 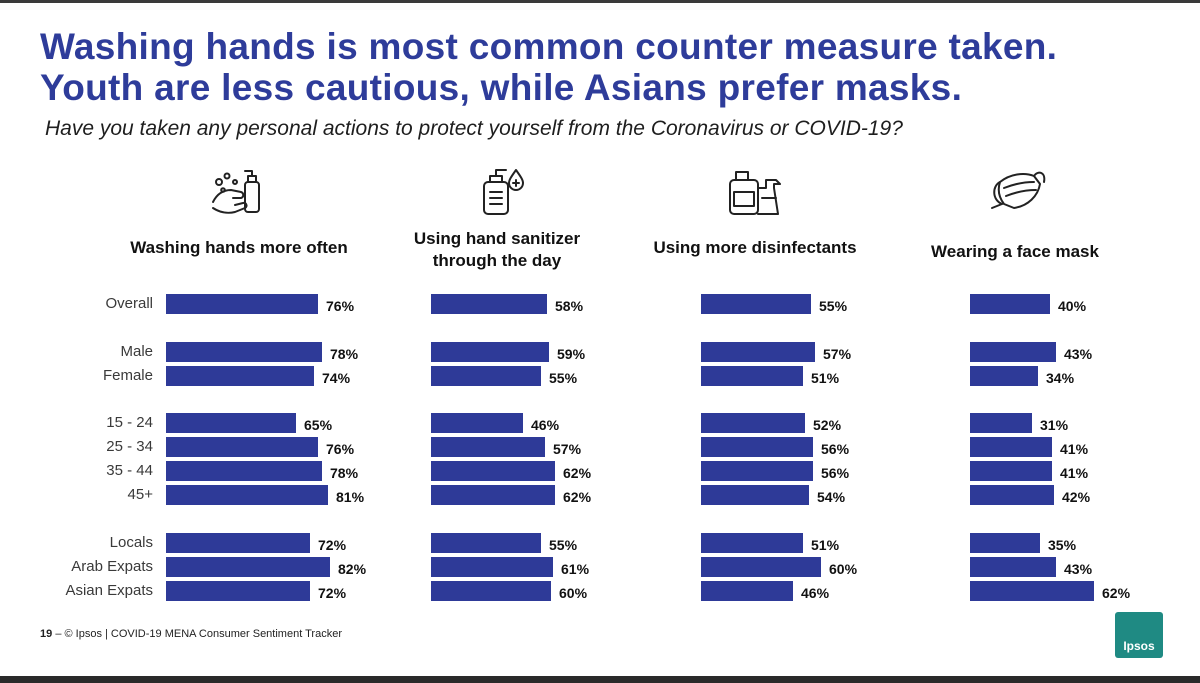 I want to click on data-label: 65%, so click(x=318, y=425).